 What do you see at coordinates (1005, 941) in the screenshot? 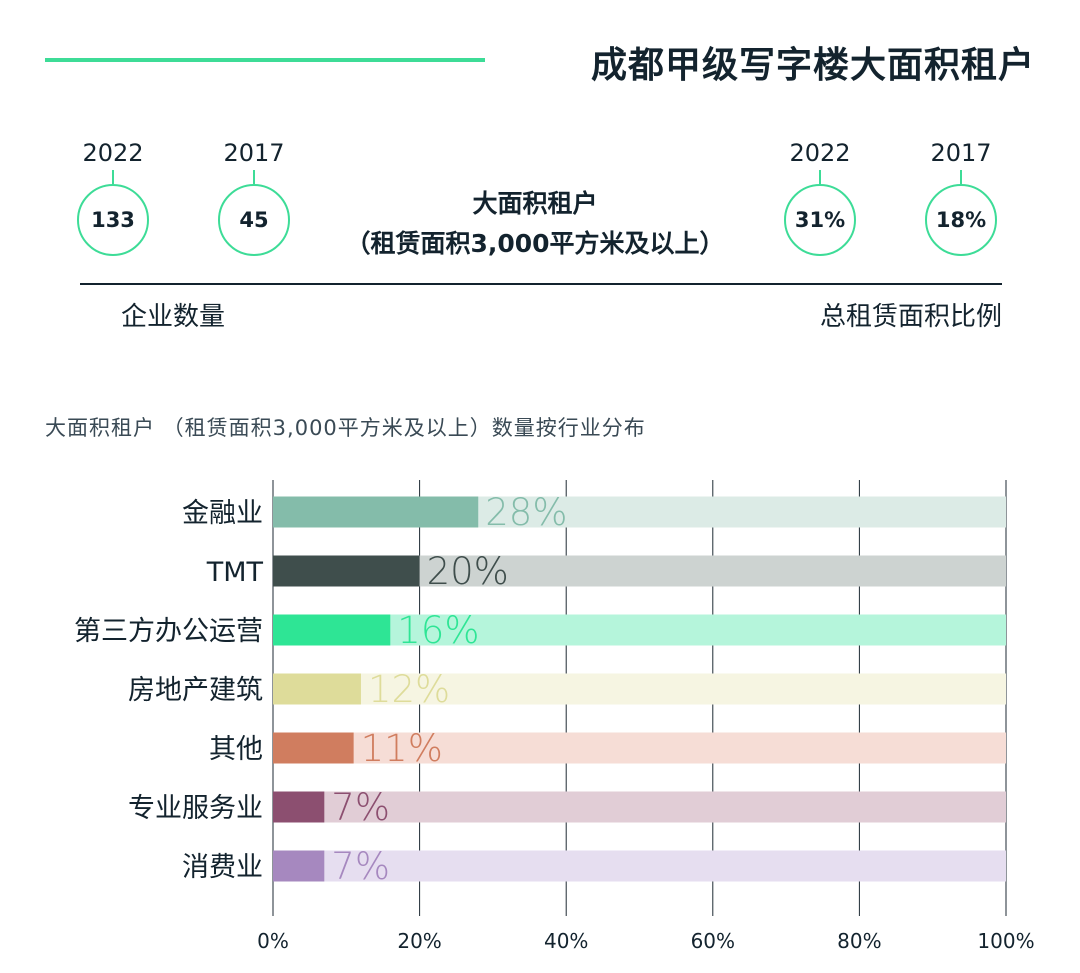
I see `x-tick-label: 100%` at bounding box center [1005, 941].